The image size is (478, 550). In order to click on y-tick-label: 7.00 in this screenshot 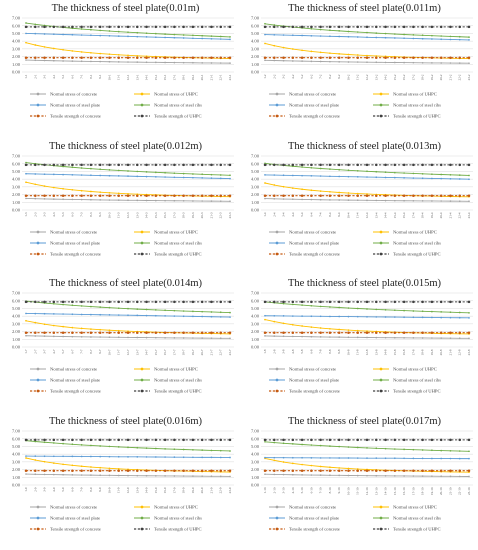, I will do `click(255, 155)`.